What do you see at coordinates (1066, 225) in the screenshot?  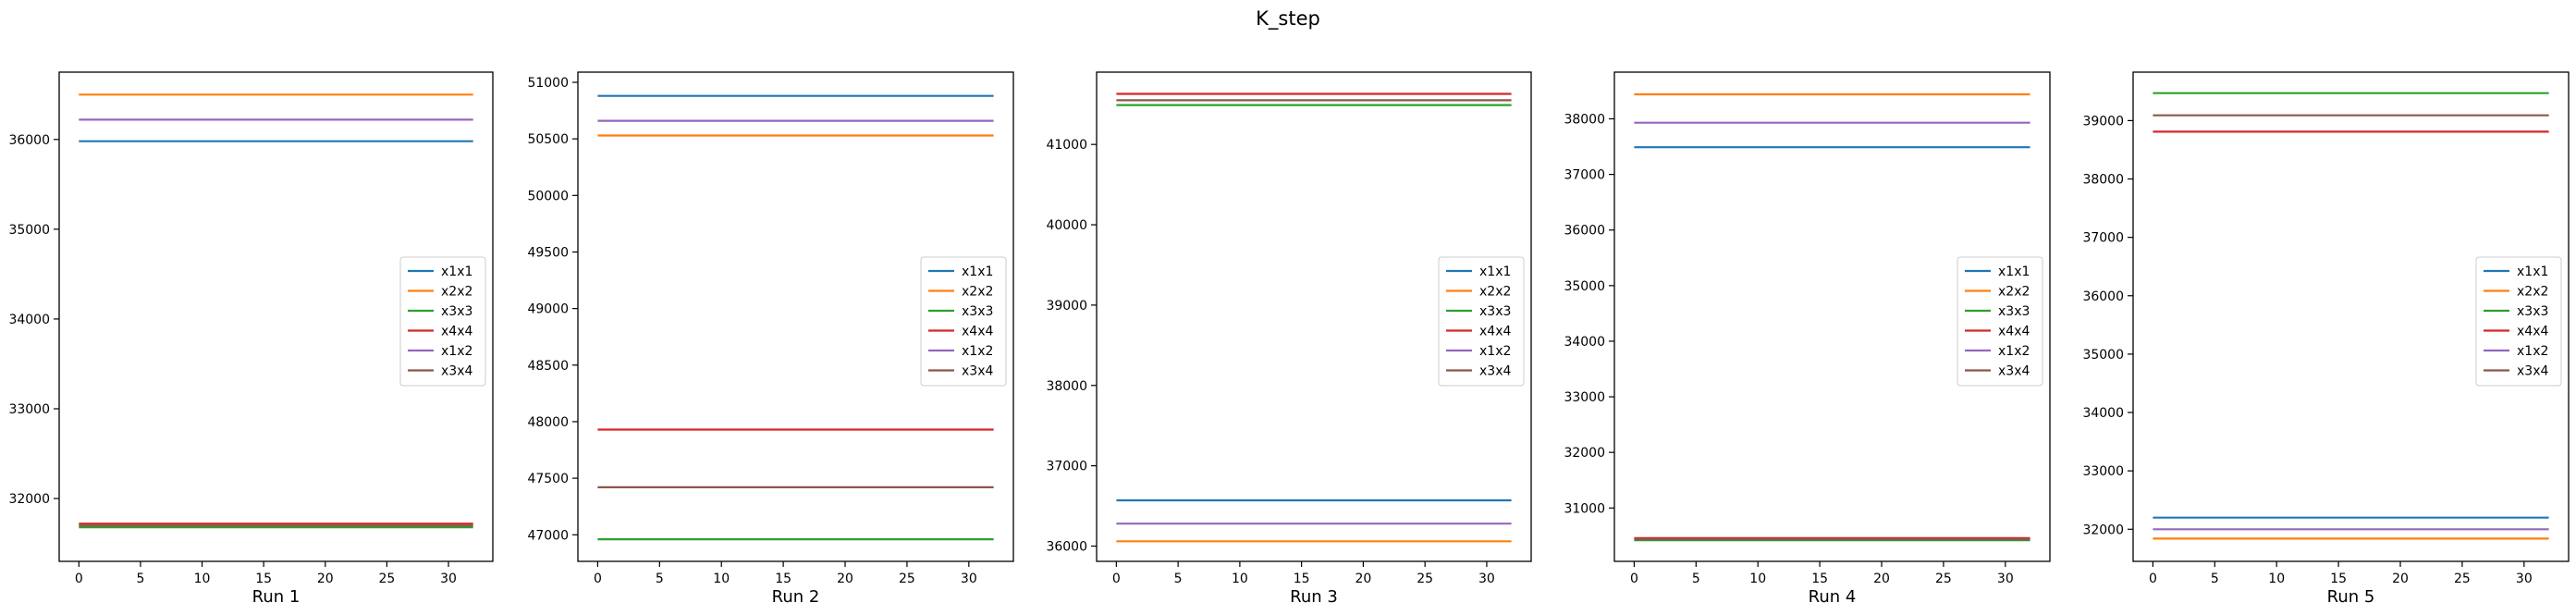 I see `y-tick-label: 40000` at bounding box center [1066, 225].